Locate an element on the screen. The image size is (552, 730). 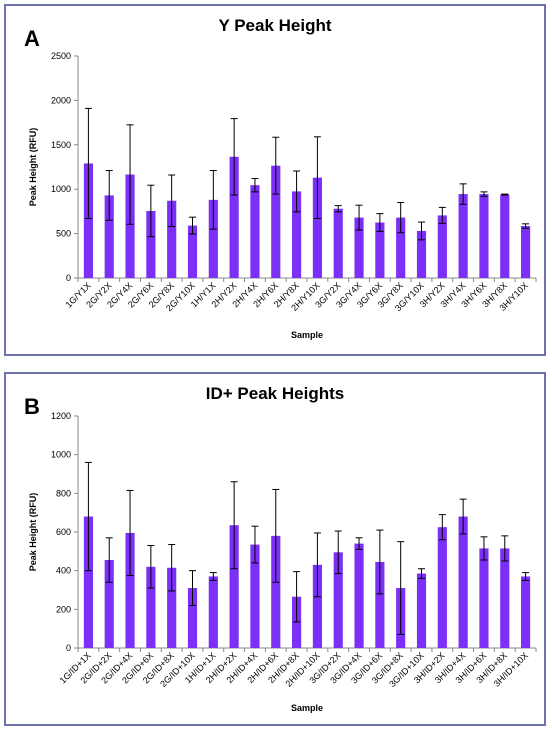
y-tick-label: 400 is located at coordinates (63, 571).